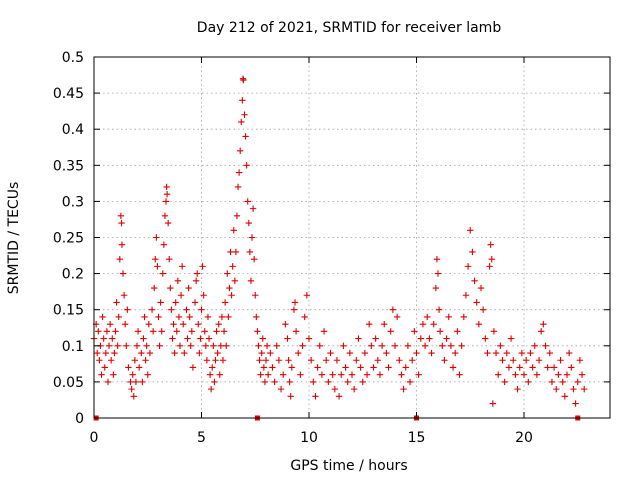  What do you see at coordinates (73, 130) in the screenshot?
I see `y-tick-label: 0.4` at bounding box center [73, 130].